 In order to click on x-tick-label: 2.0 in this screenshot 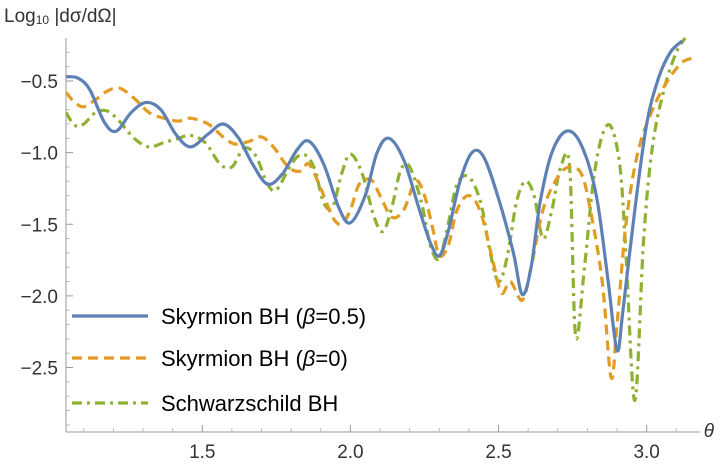, I will do `click(350, 452)`.